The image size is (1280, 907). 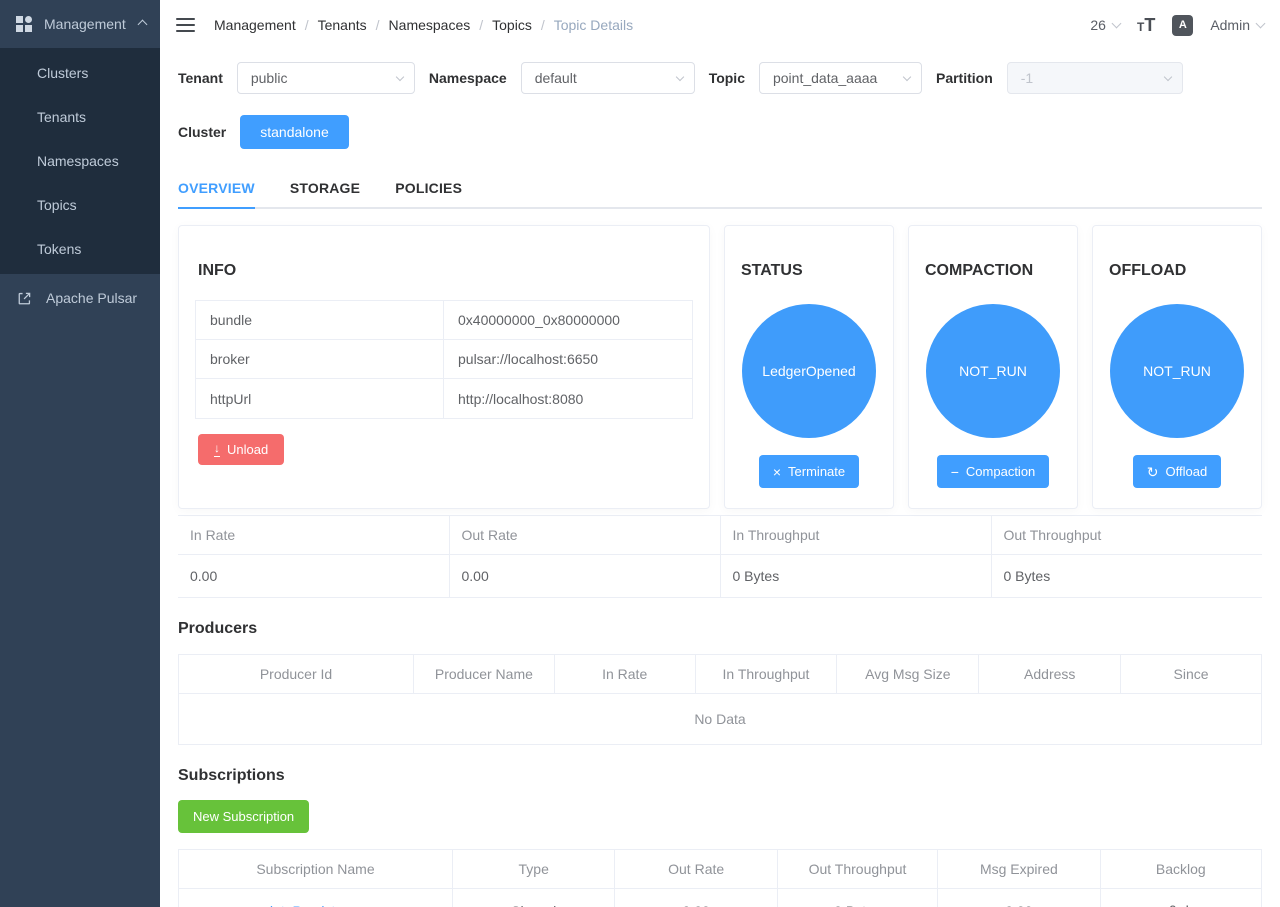 What do you see at coordinates (1173, 904) in the screenshot?
I see `subscription-backlog: 0` at bounding box center [1173, 904].